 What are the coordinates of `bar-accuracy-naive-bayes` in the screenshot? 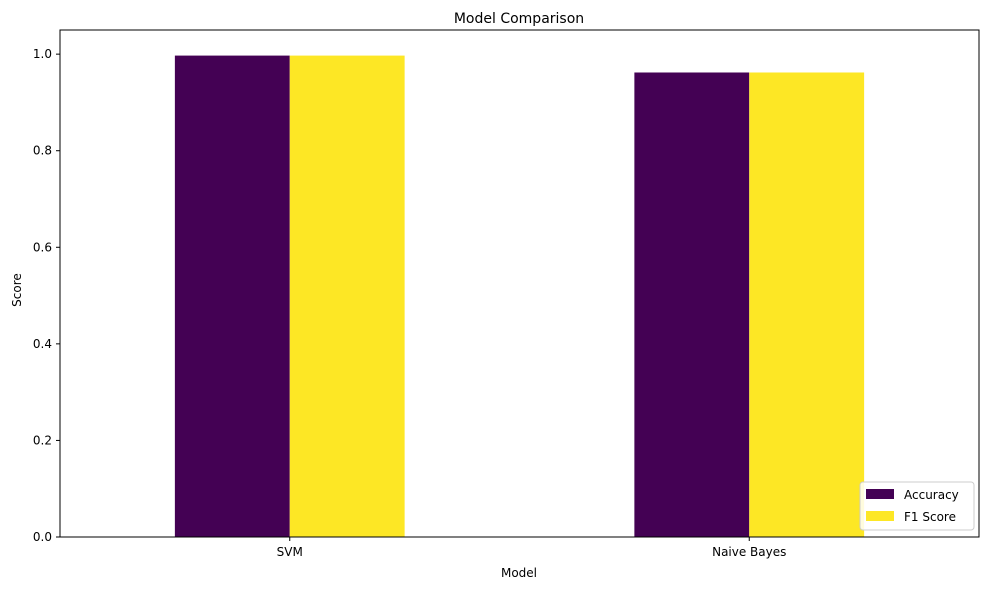 It's located at (692, 305).